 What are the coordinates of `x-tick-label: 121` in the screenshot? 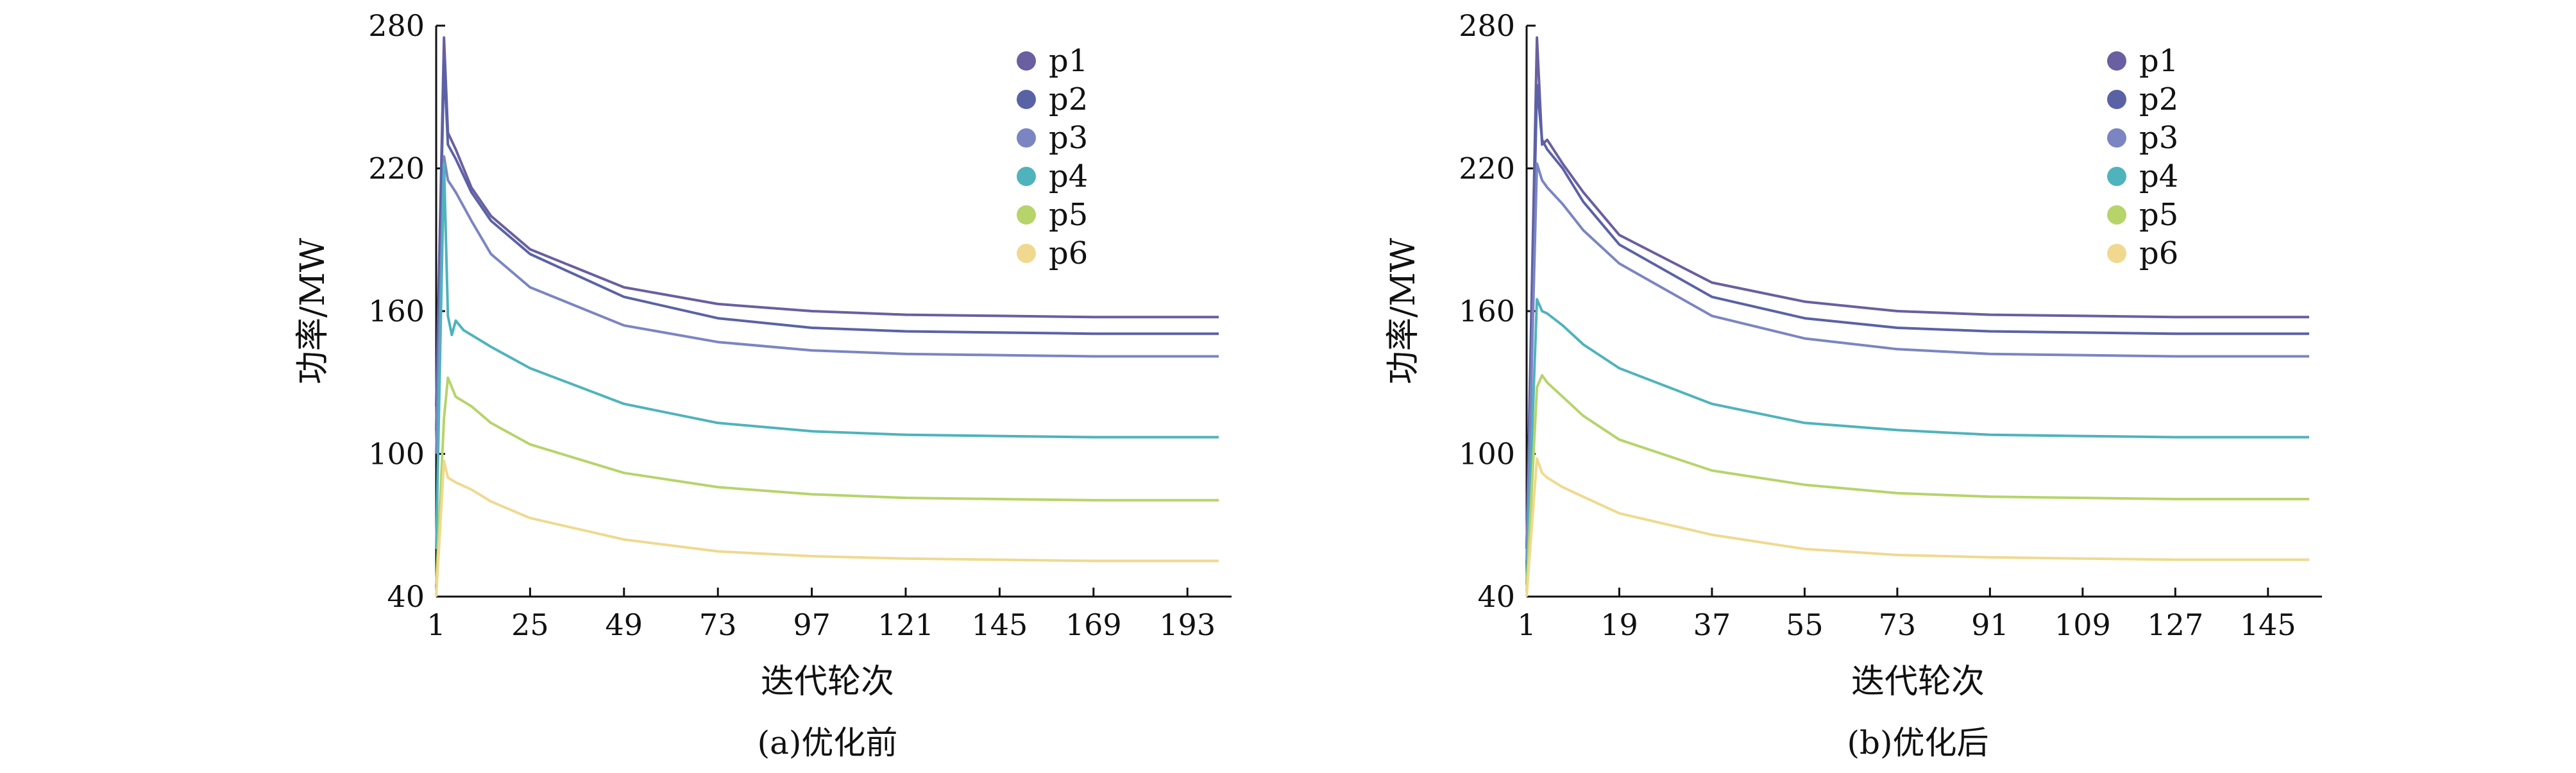 It's located at (905, 624).